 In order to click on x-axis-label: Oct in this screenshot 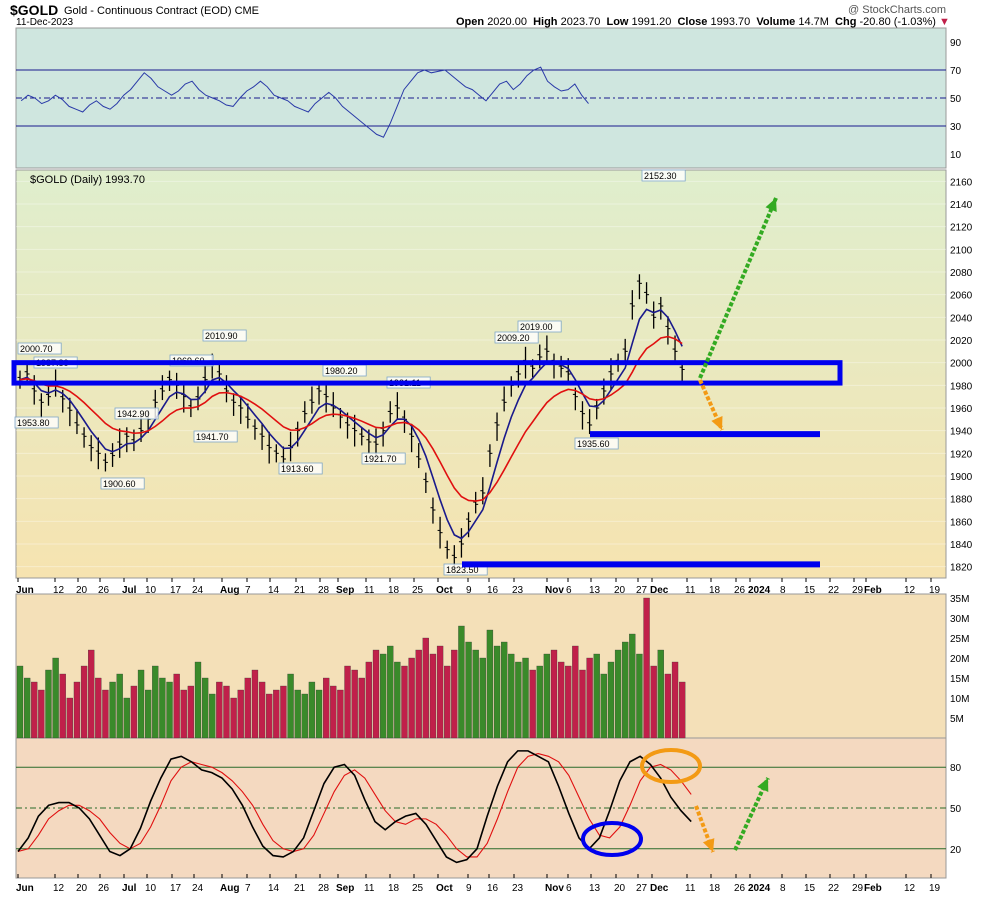, I will do `click(444, 590)`.